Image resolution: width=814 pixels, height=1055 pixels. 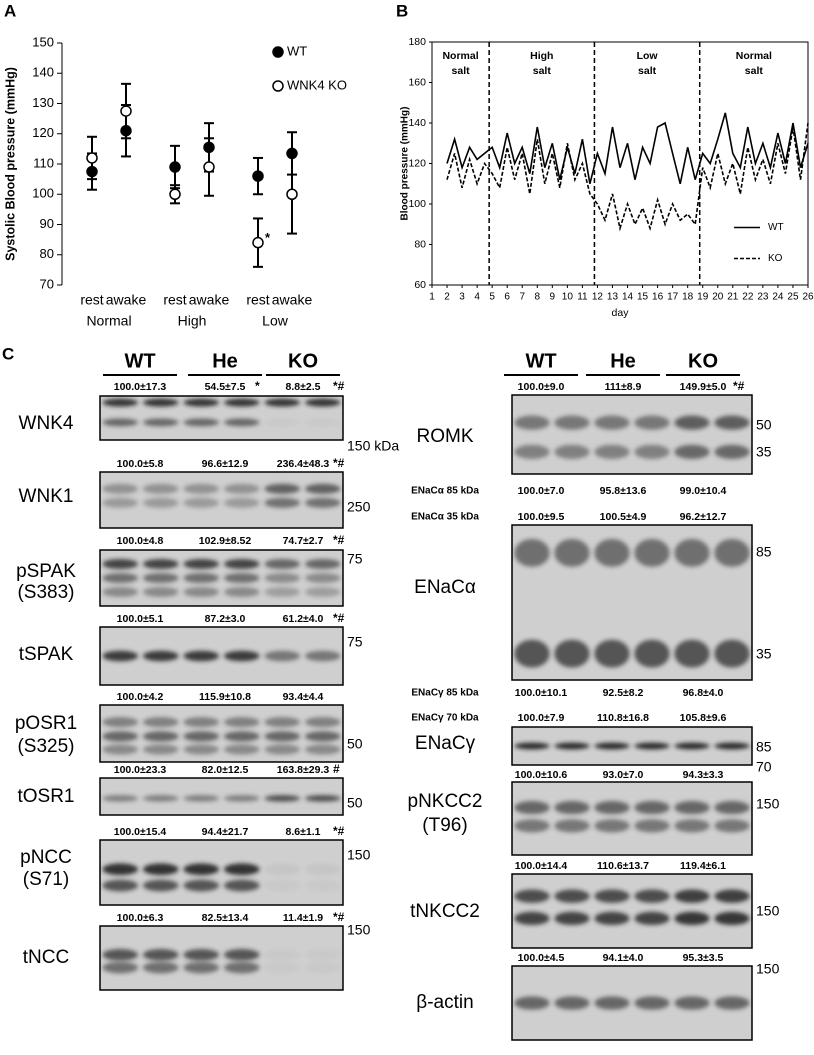 What do you see at coordinates (643, 297) in the screenshot?
I see `x-tick-label: 15` at bounding box center [643, 297].